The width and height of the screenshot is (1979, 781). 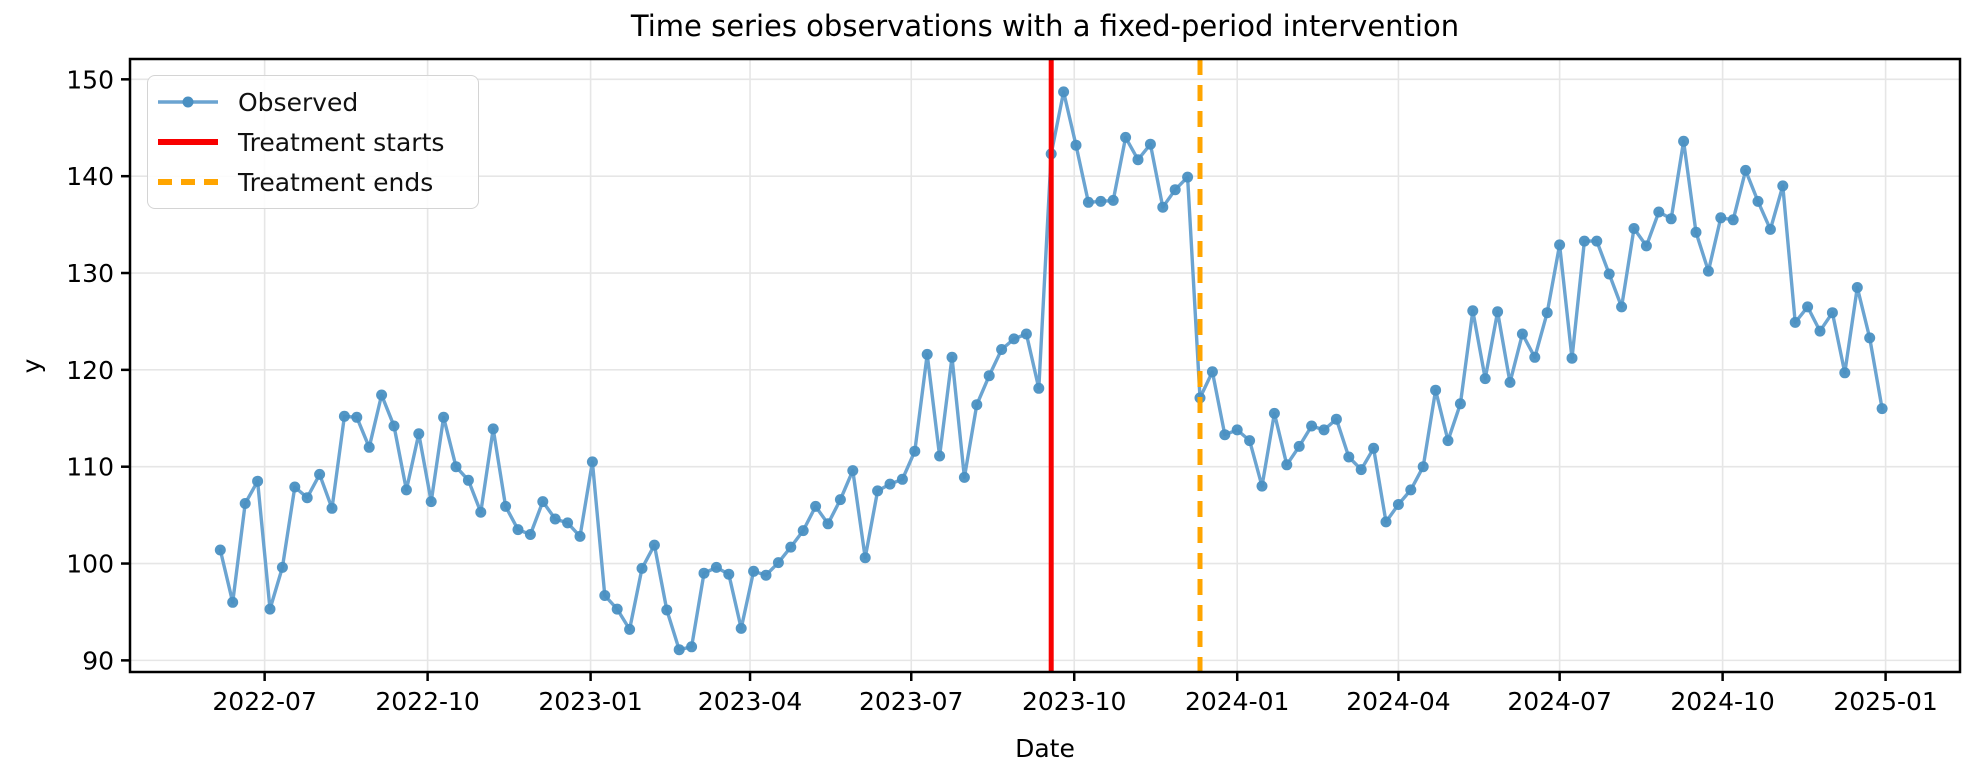 I want to click on x-tick-label: 2023-01, so click(x=590, y=701).